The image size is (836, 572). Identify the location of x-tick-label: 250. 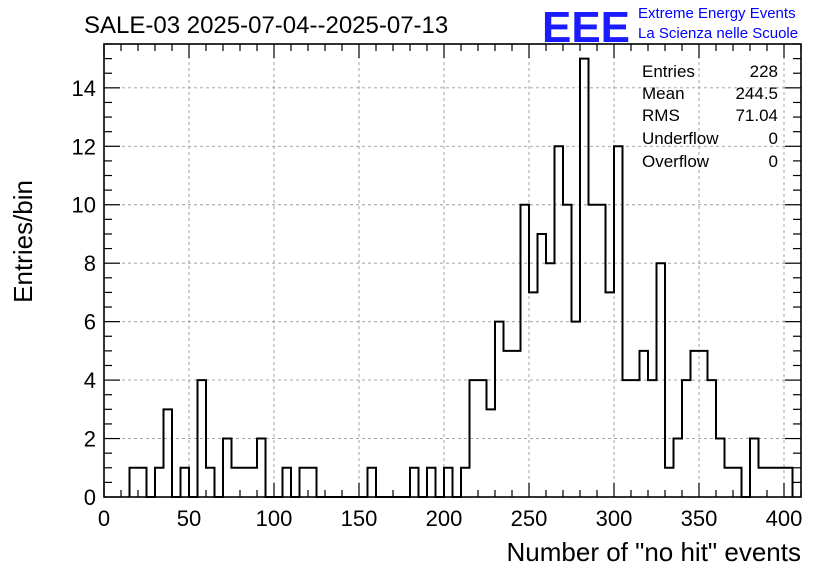
(529, 518).